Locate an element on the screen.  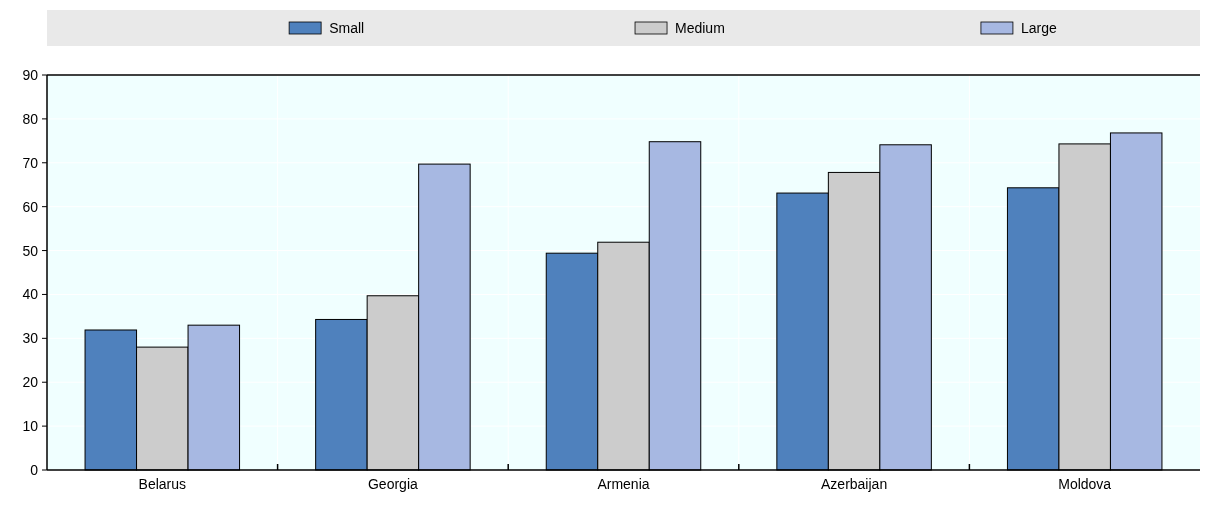
legend-label: Medium is located at coordinates (700, 28).